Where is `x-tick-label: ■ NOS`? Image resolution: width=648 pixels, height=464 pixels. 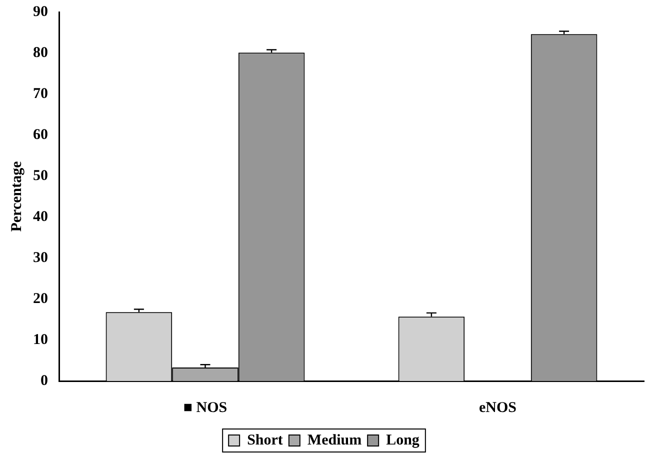
x-tick-label: ■ NOS is located at coordinates (205, 408).